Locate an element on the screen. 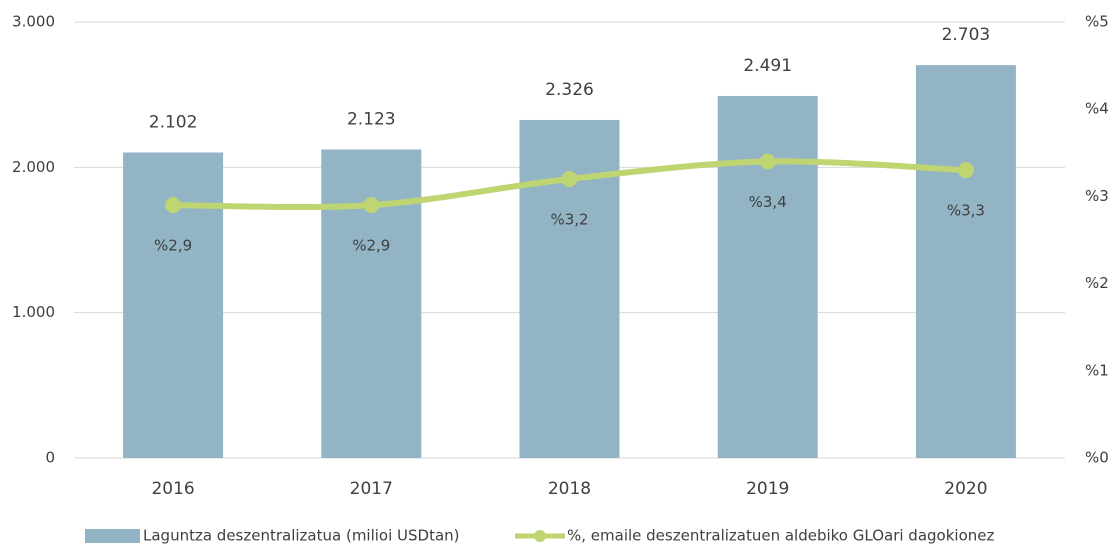 The width and height of the screenshot is (1113, 546). bar-value-label: 2.326 is located at coordinates (569, 90).